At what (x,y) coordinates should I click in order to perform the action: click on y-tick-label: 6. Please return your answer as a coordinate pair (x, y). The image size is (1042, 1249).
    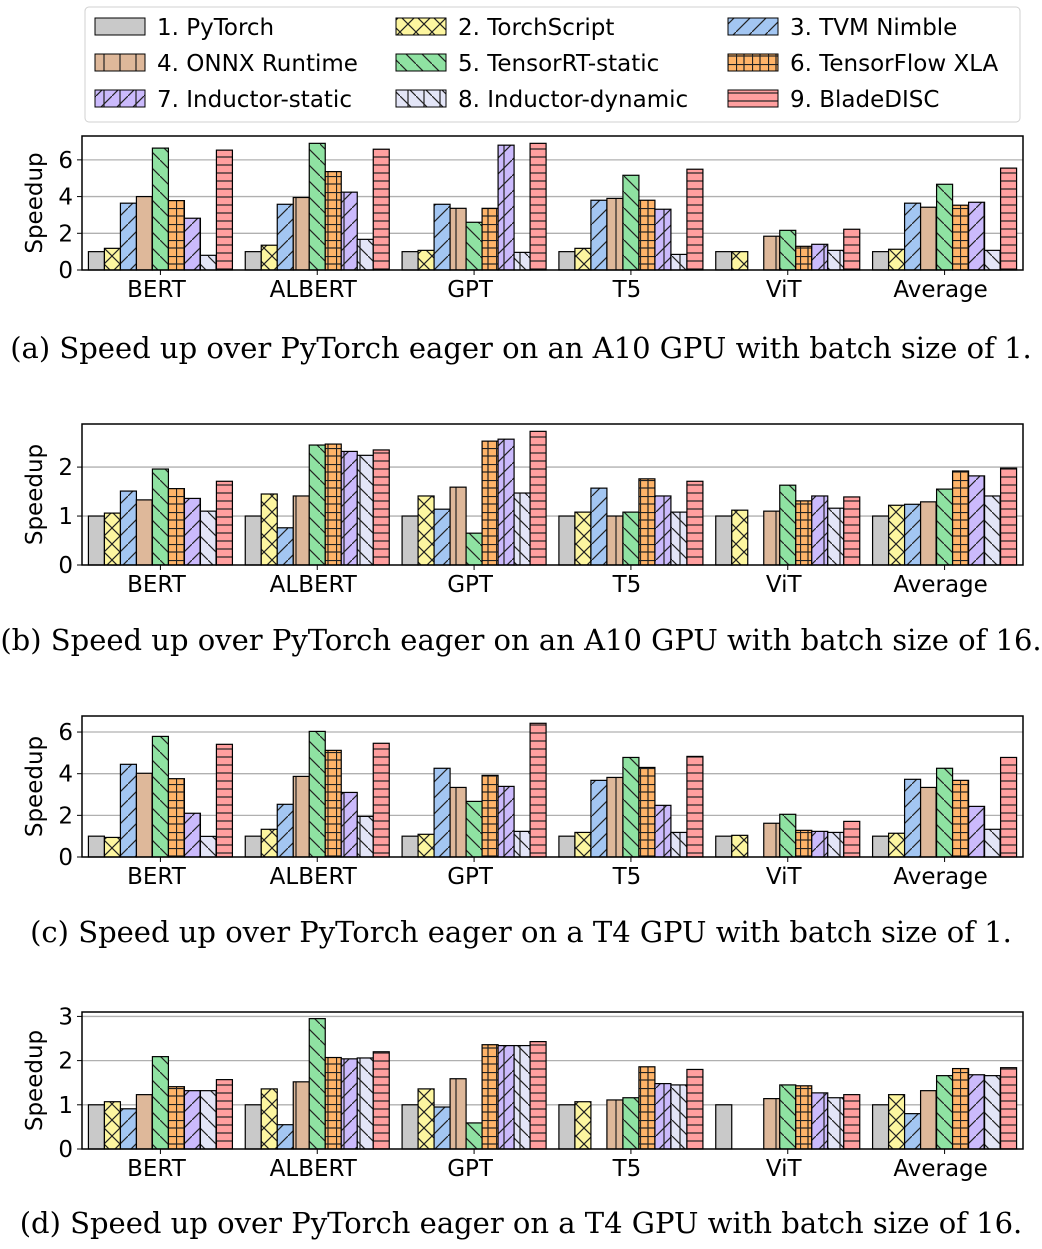
    Looking at the image, I should click on (65, 733).